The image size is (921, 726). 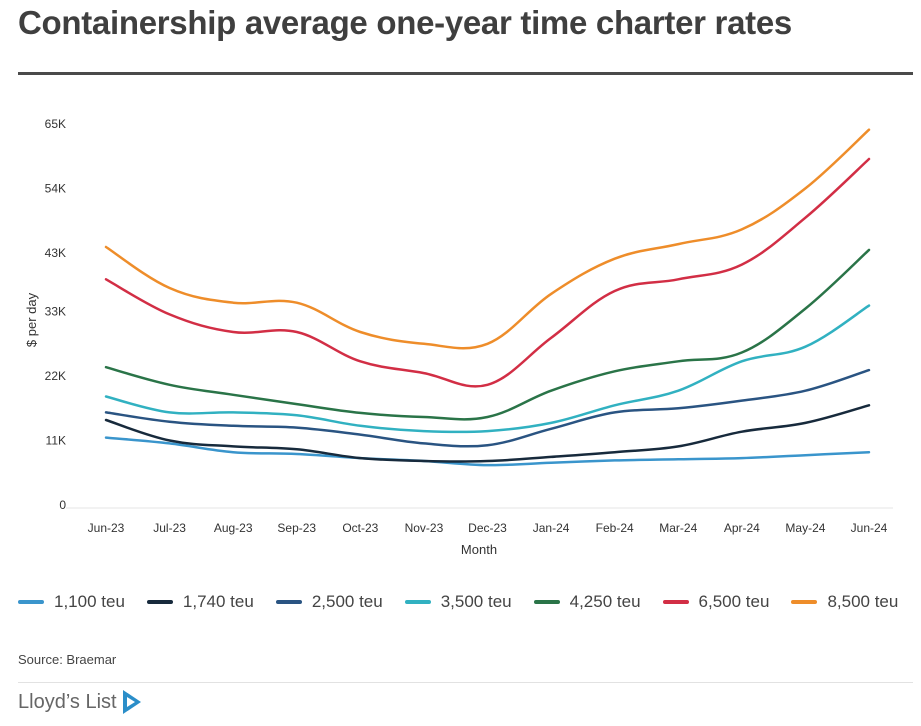 I want to click on legend-label: 2,500 teu, so click(x=347, y=601).